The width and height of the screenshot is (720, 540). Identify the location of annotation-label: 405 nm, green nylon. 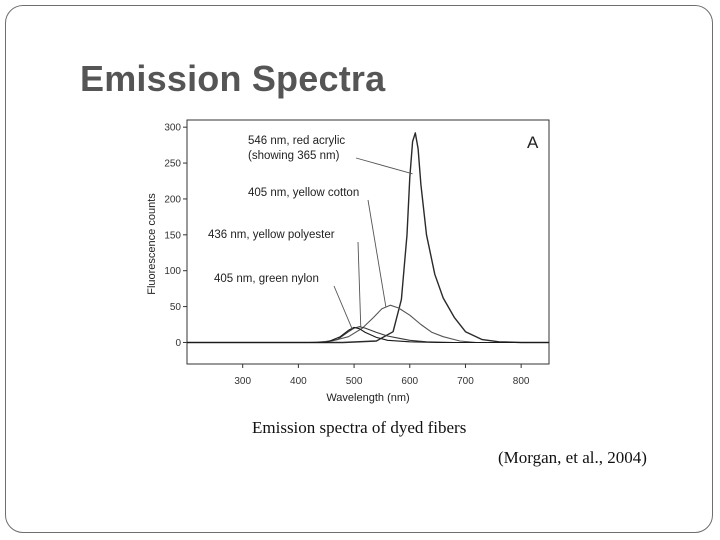
(266, 279).